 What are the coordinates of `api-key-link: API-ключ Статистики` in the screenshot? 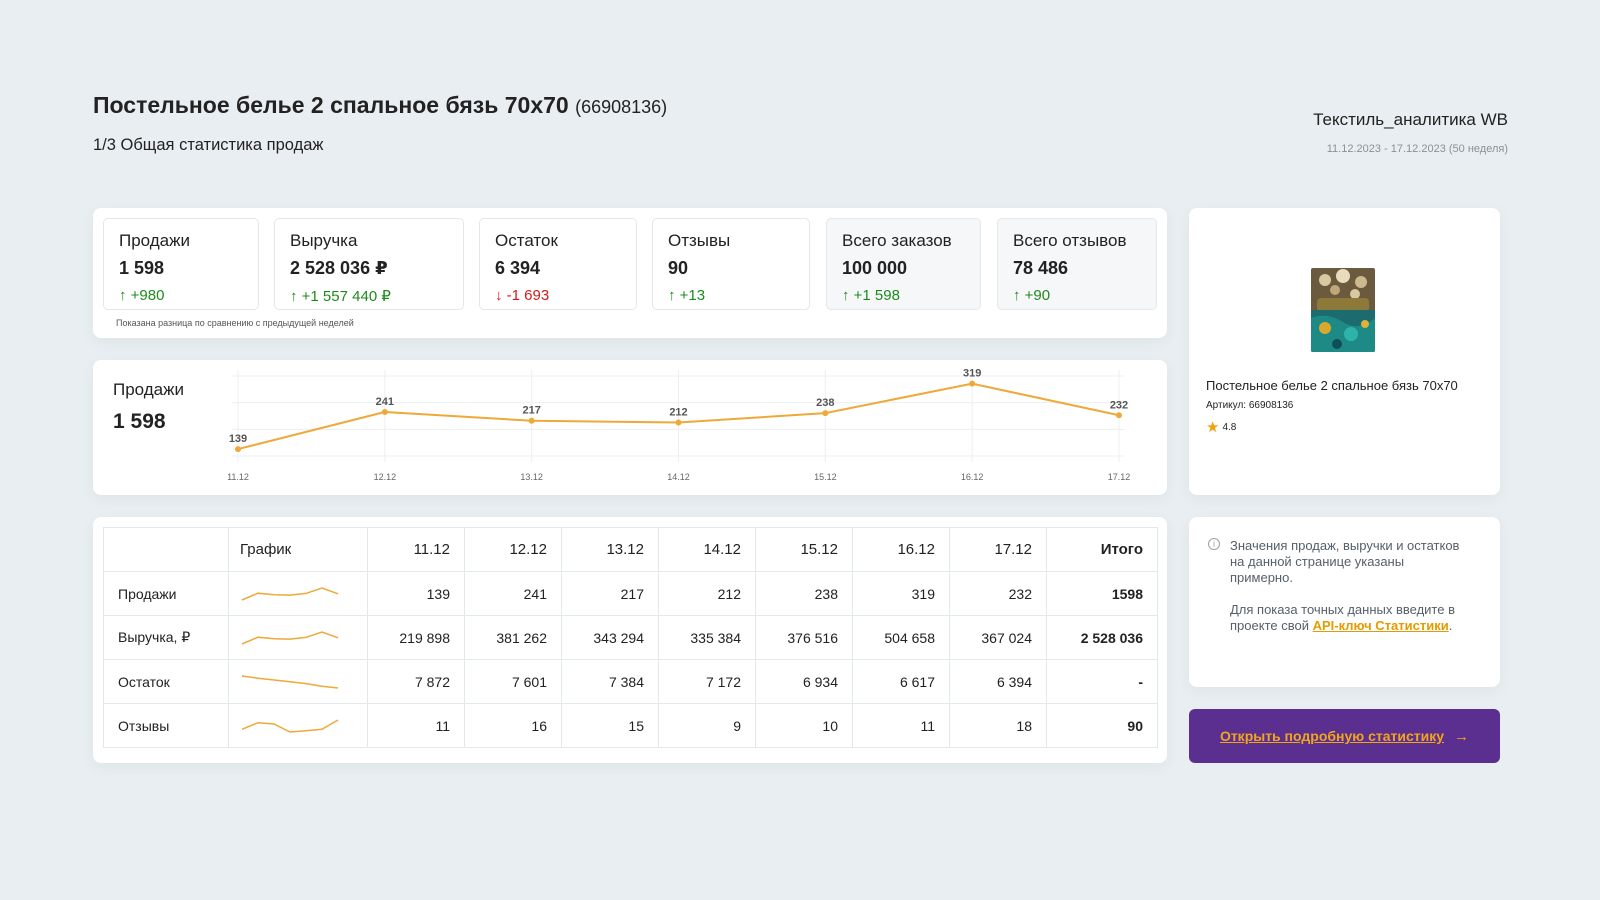 It's located at (1380, 625).